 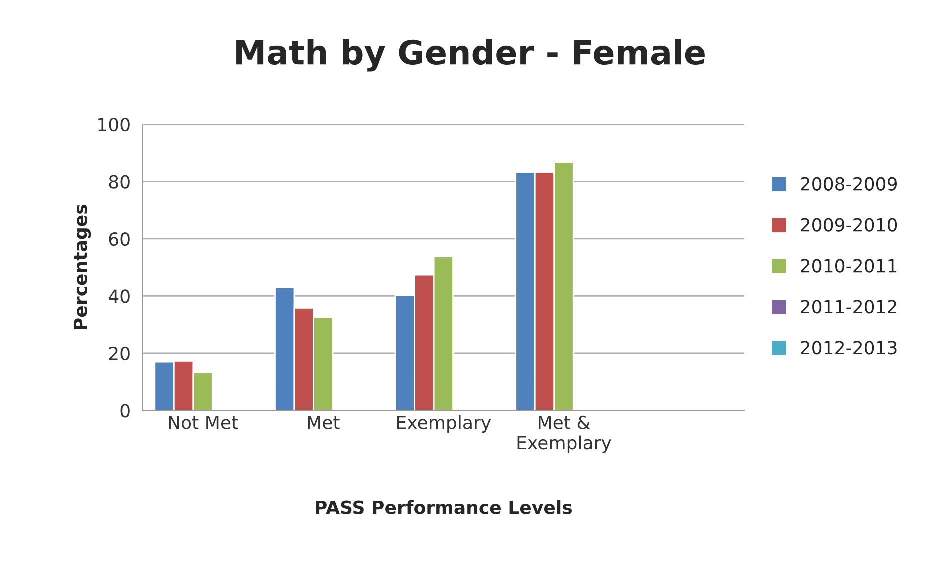 What do you see at coordinates (565, 435) in the screenshot?
I see `x-tick-label: Met & Exemplary` at bounding box center [565, 435].